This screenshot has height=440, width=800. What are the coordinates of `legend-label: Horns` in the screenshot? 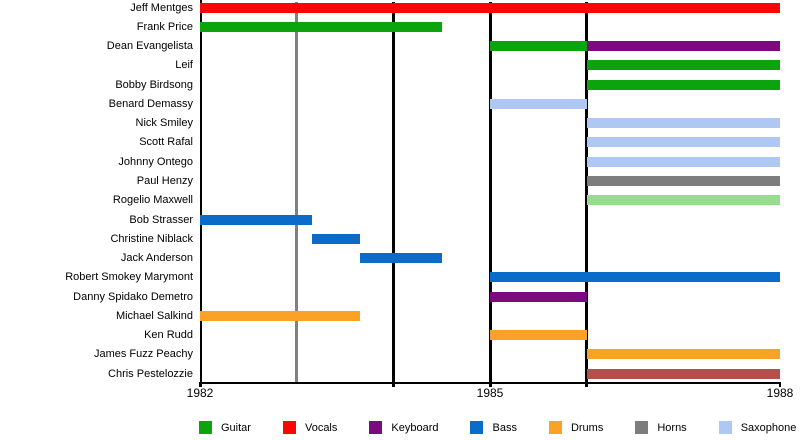 It's located at (672, 427).